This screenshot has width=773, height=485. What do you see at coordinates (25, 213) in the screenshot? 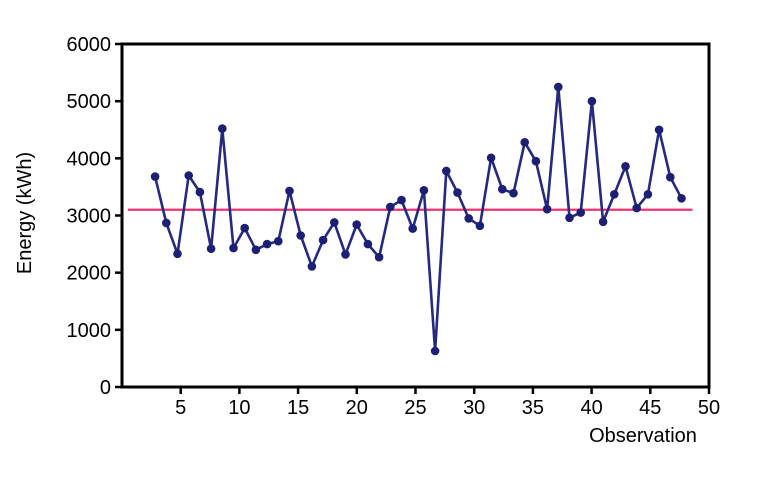
I see `y-axis-title: Energy (kWh)` at bounding box center [25, 213].